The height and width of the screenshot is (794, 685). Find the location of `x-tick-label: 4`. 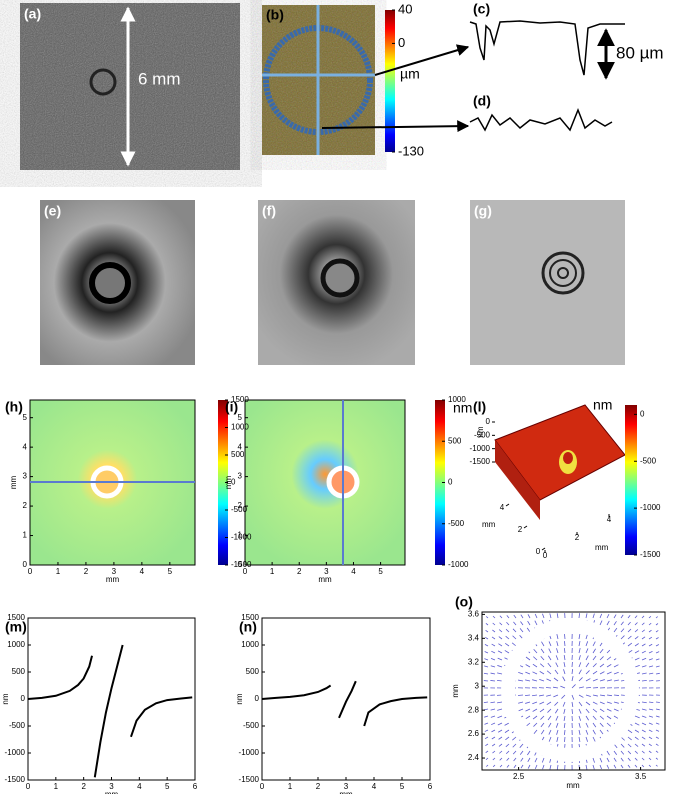

x-tick-label: 4 is located at coordinates (374, 786).